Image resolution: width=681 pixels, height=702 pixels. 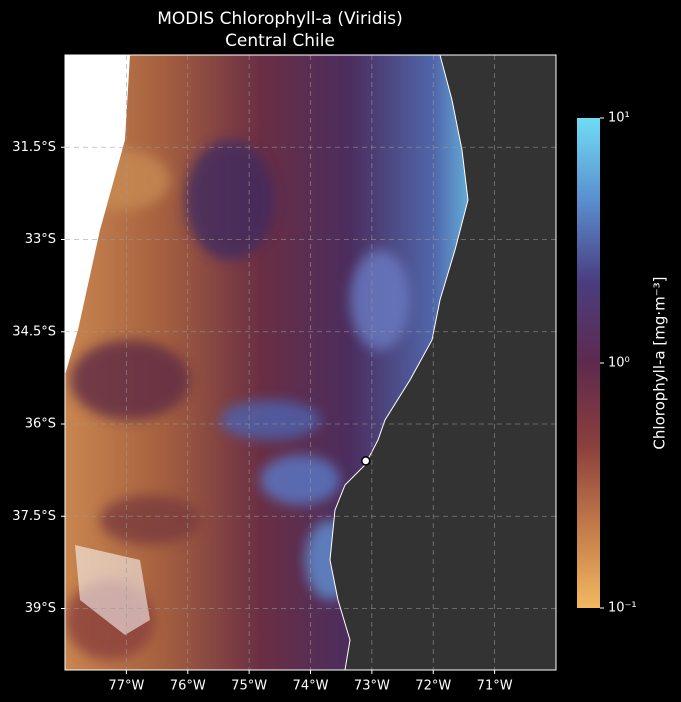 What do you see at coordinates (40, 424) in the screenshot?
I see `y-tick-label: 36°S` at bounding box center [40, 424].